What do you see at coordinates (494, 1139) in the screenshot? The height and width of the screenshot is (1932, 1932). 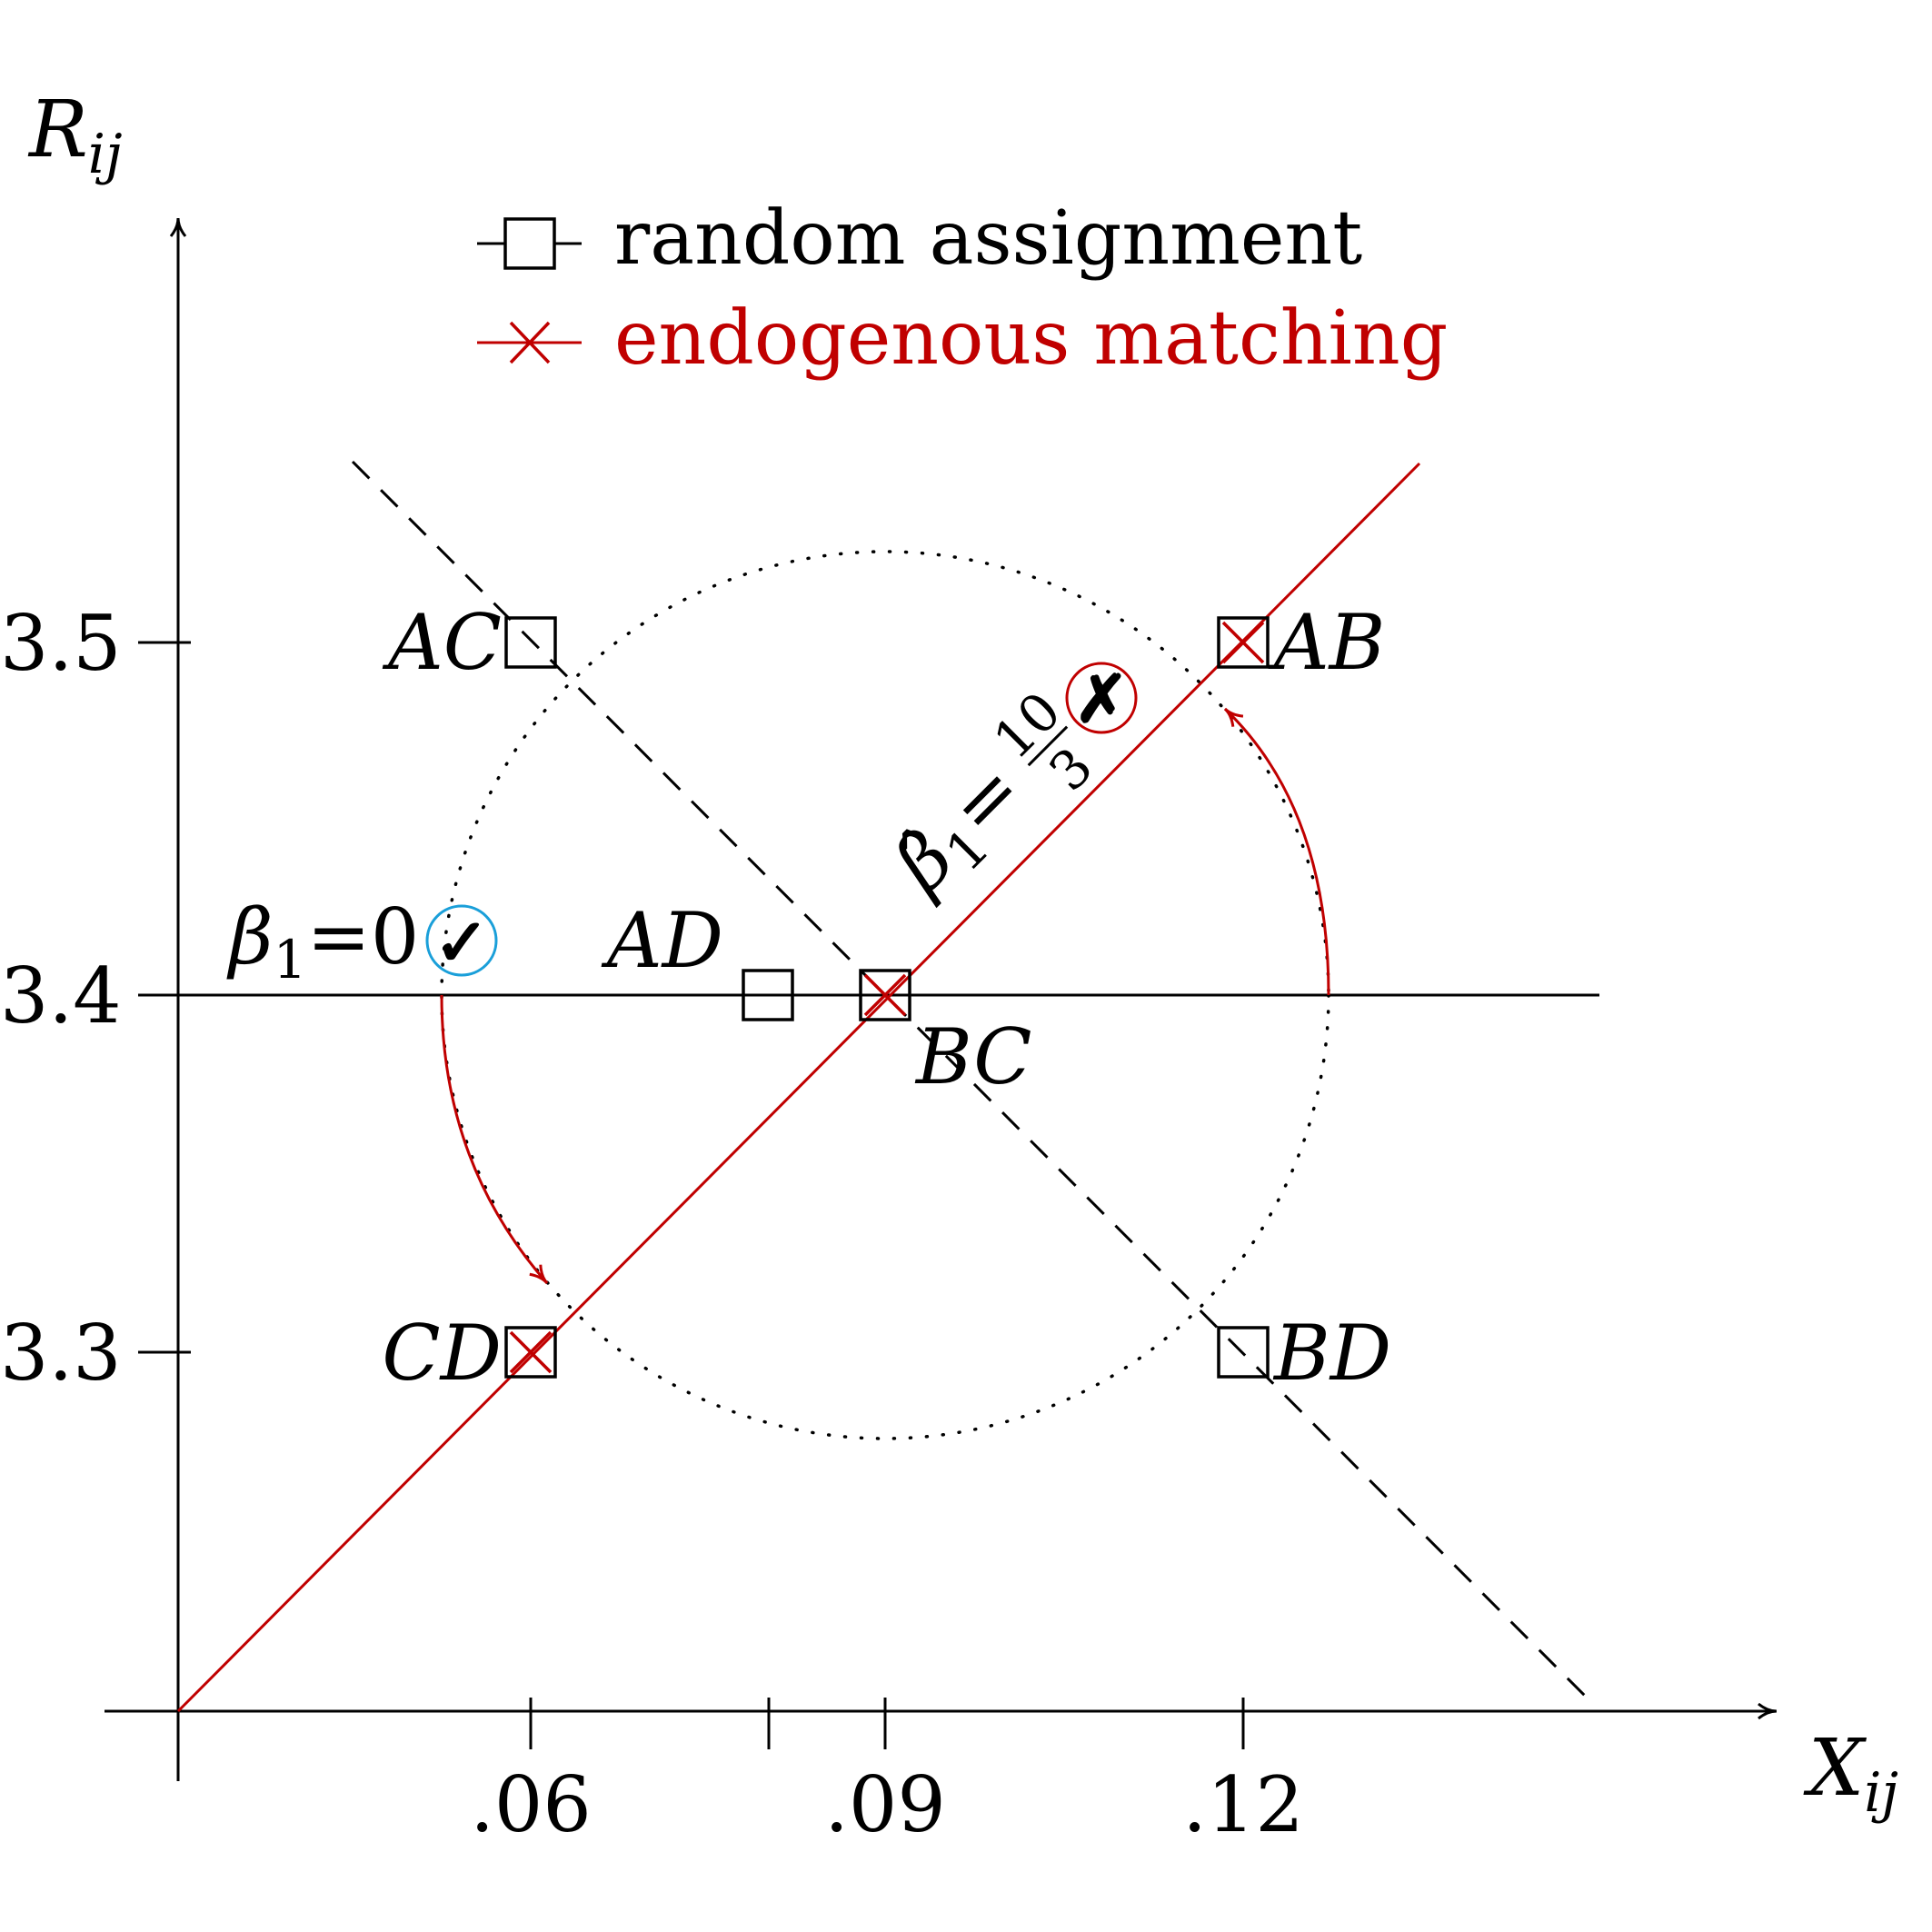 I see `rotation-arc-lower` at bounding box center [494, 1139].